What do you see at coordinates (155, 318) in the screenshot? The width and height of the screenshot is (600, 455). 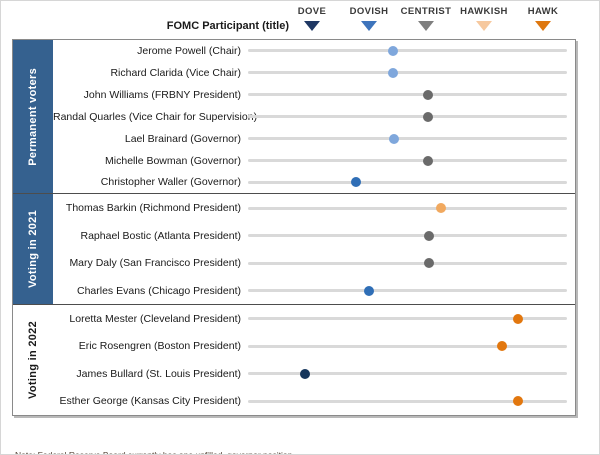 I see `participant-label: Loretta Mester (Cleveland President)` at bounding box center [155, 318].